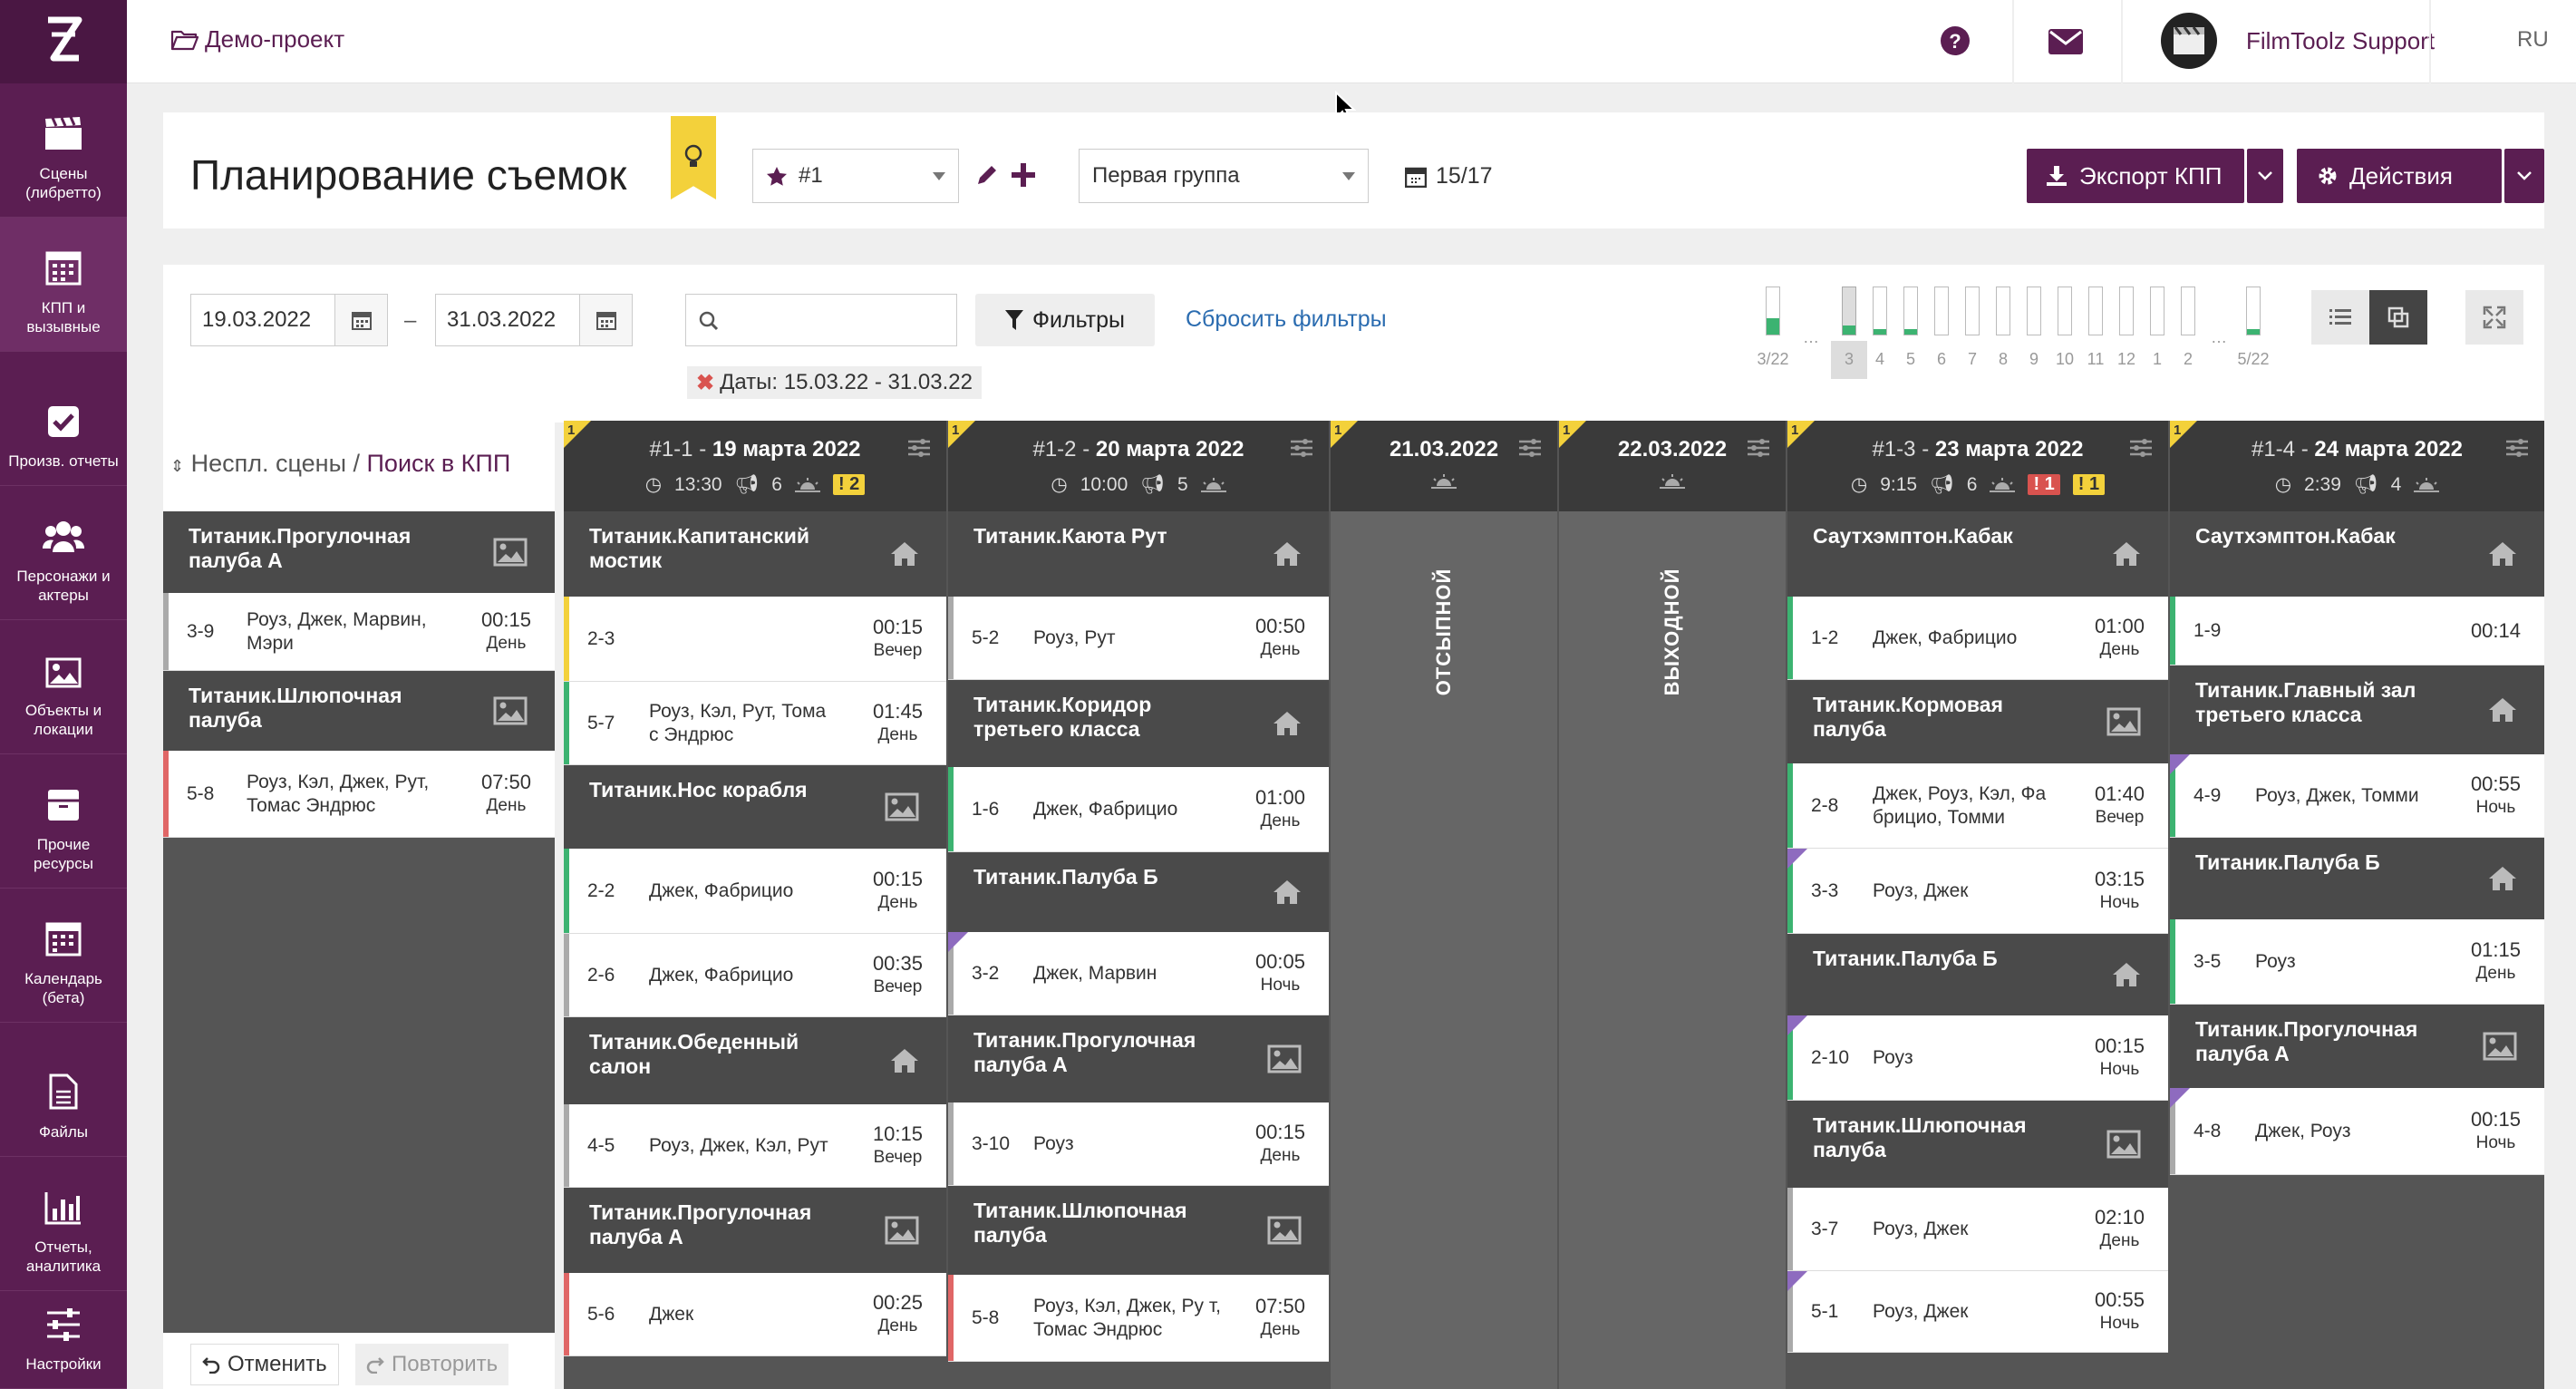  Describe the element at coordinates (855, 176) in the screenshot. I see `schedule-select: #1` at that location.